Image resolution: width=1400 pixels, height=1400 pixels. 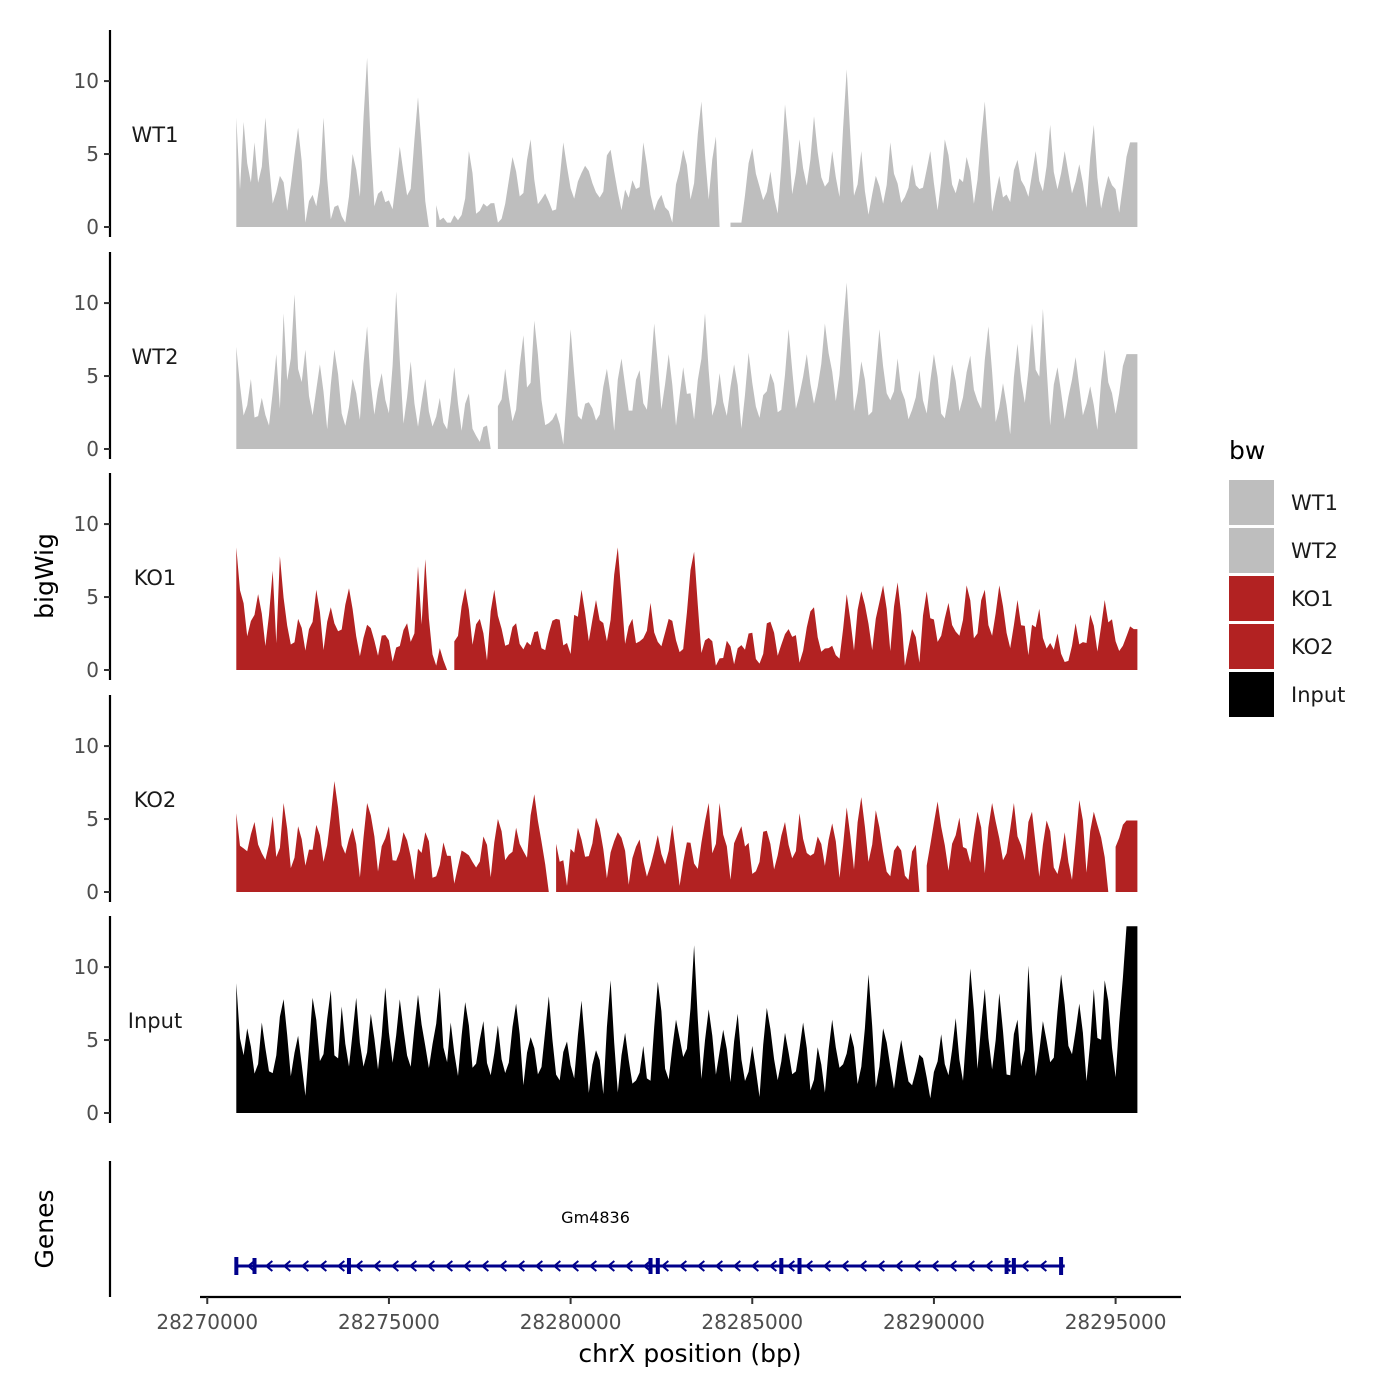 What do you see at coordinates (687, 608) in the screenshot?
I see `signal-area-ko1` at bounding box center [687, 608].